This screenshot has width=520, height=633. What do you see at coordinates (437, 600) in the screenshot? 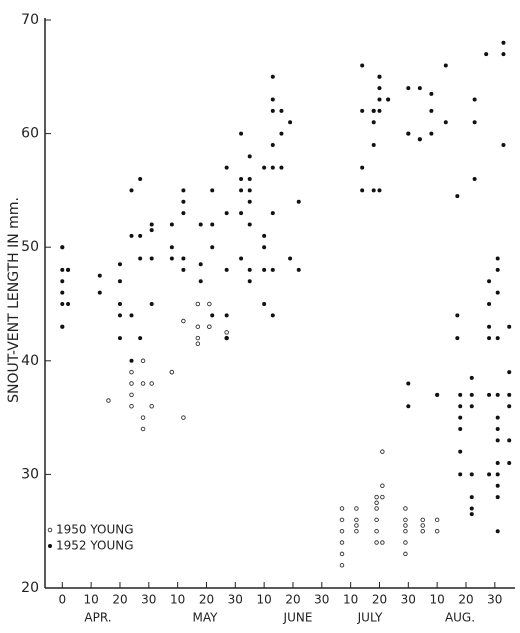
I see `x-tick-label: 10` at bounding box center [437, 600].